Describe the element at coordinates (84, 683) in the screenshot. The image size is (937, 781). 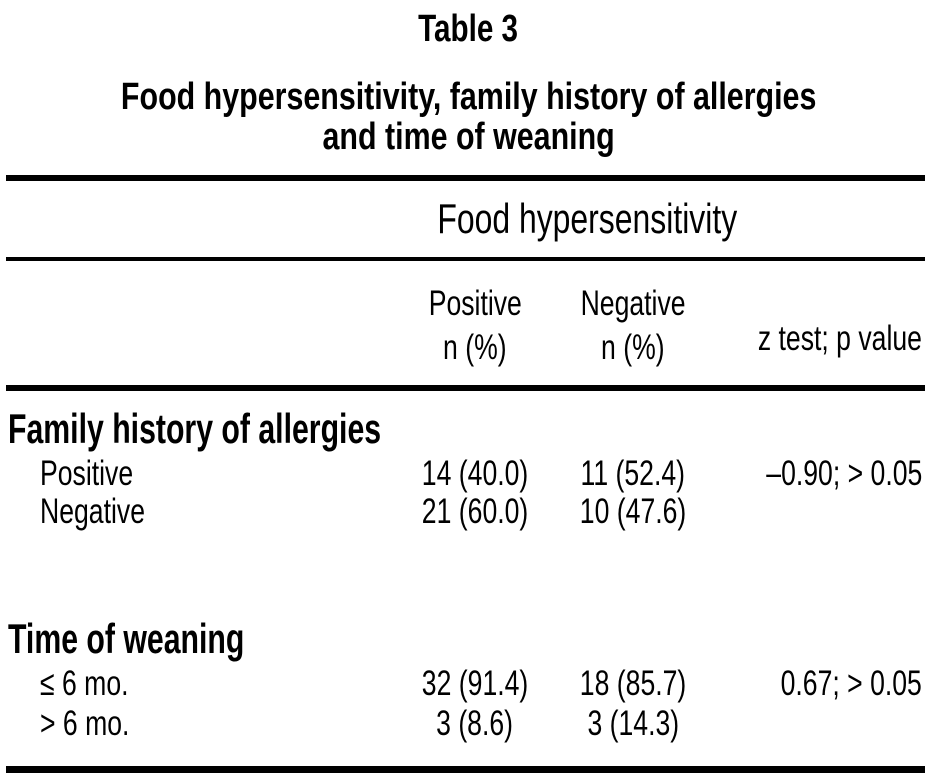
I see `row-label-lte-6-mo: ≤ 6 mo.` at that location.